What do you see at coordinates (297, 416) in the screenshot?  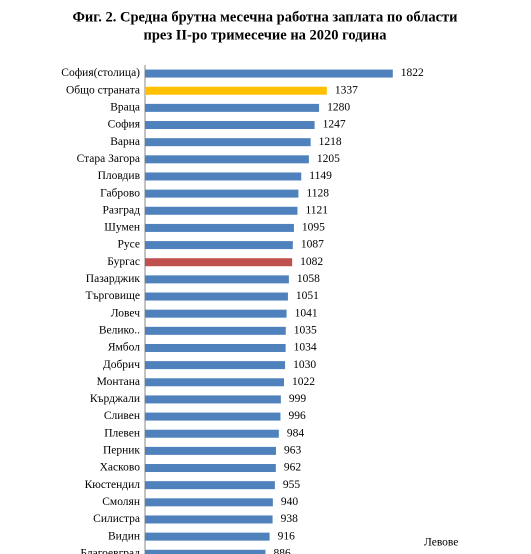 I see `value-label: 996` at bounding box center [297, 416].